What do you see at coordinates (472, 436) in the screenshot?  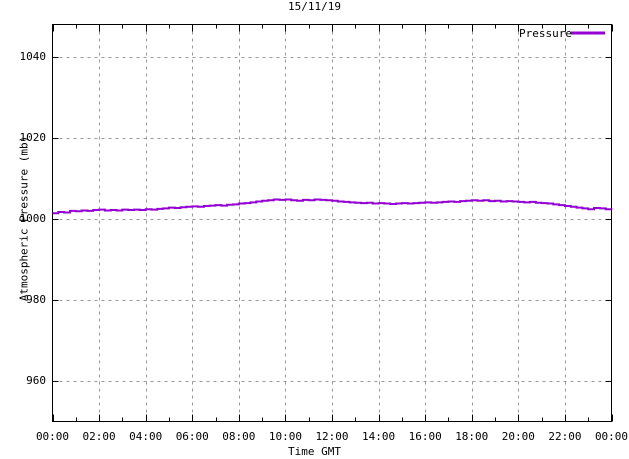 I see `x-tick-label: 18:00` at bounding box center [472, 436].